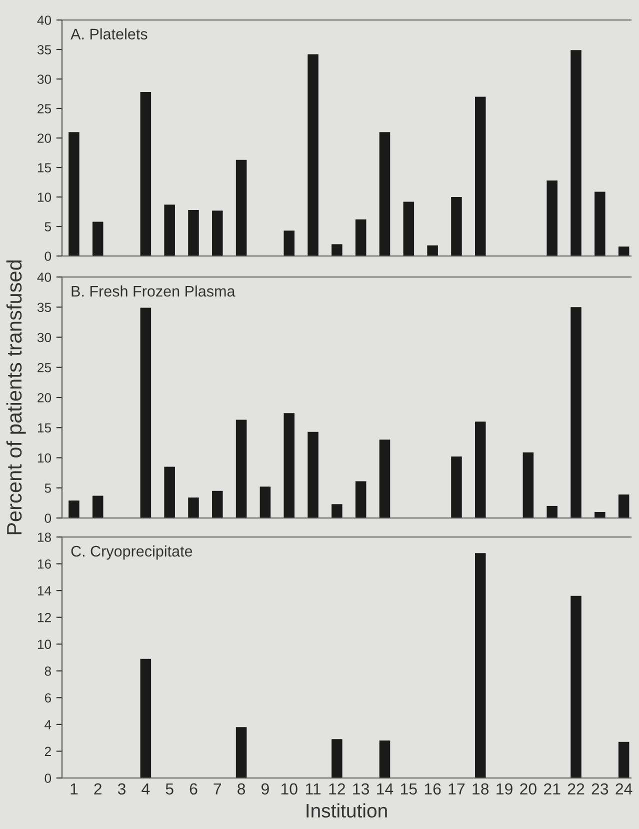  Describe the element at coordinates (346, 810) in the screenshot. I see `x-axis-title: Institution` at that location.